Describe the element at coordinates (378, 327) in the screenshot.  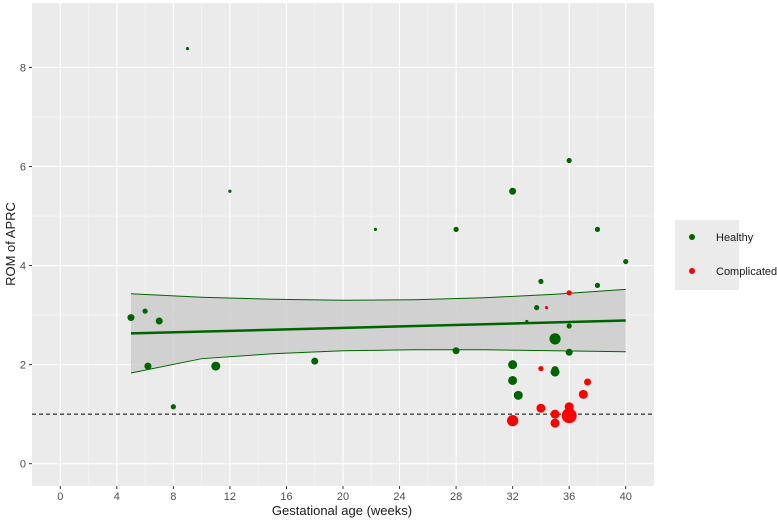
I see `regression-line` at that location.